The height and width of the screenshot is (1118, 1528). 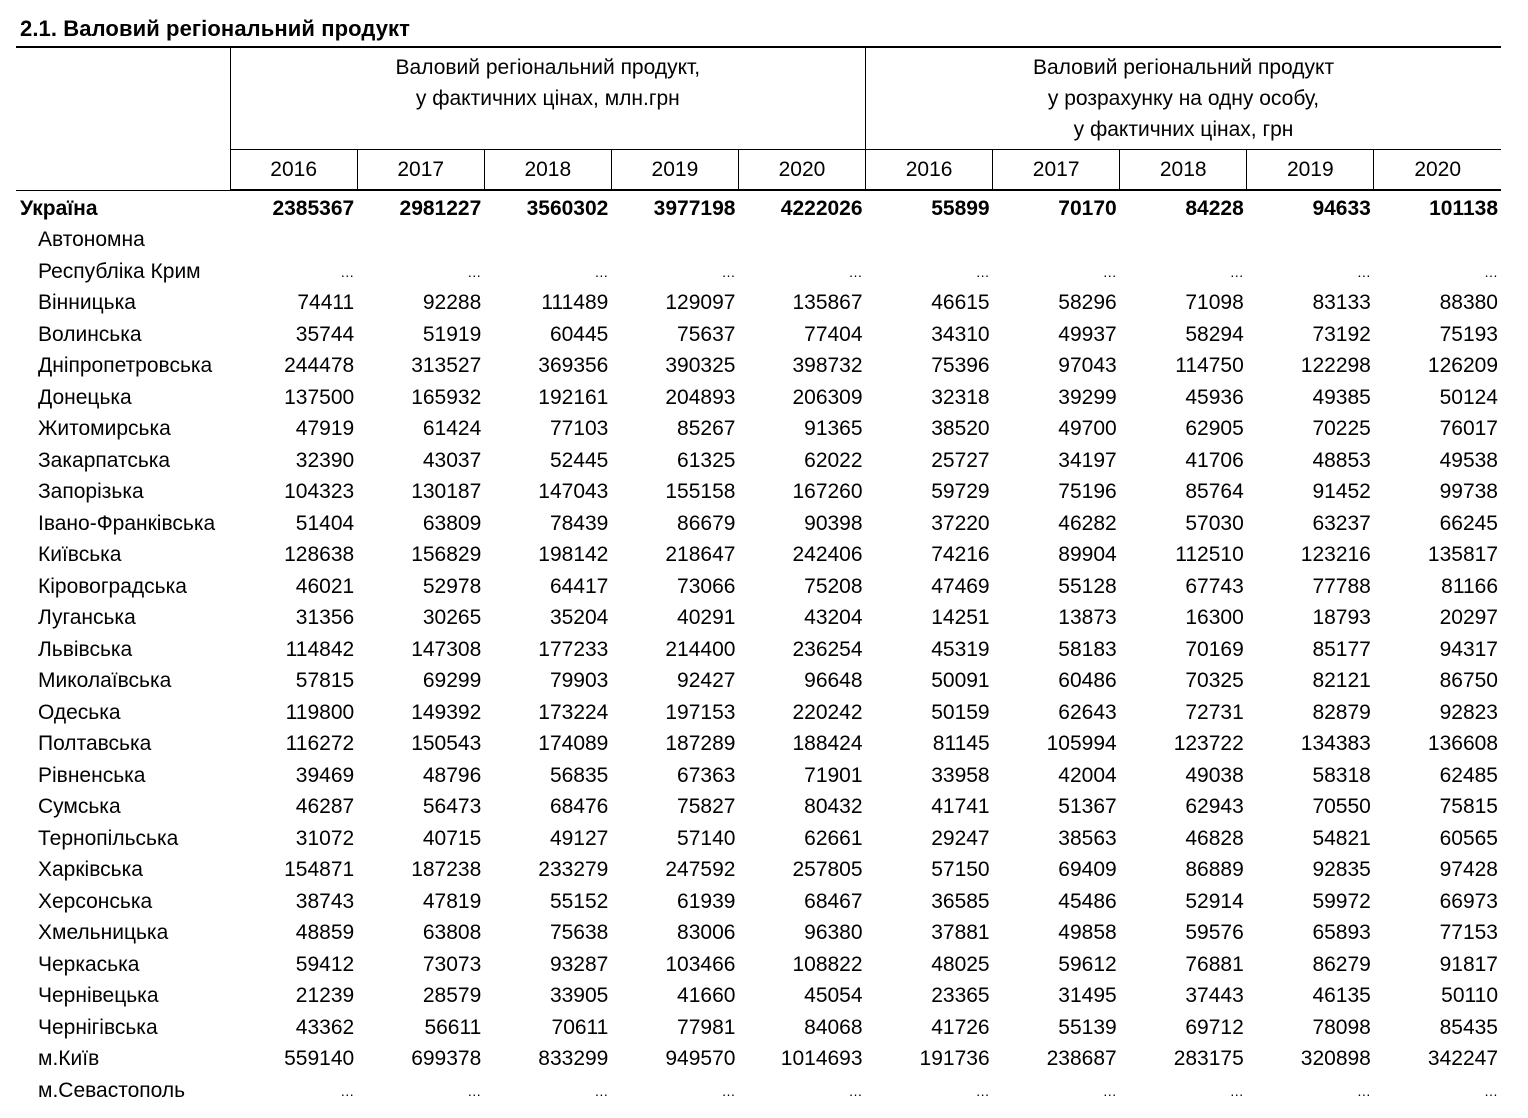 I want to click on table-cell: 57030, so click(x=1214, y=523).